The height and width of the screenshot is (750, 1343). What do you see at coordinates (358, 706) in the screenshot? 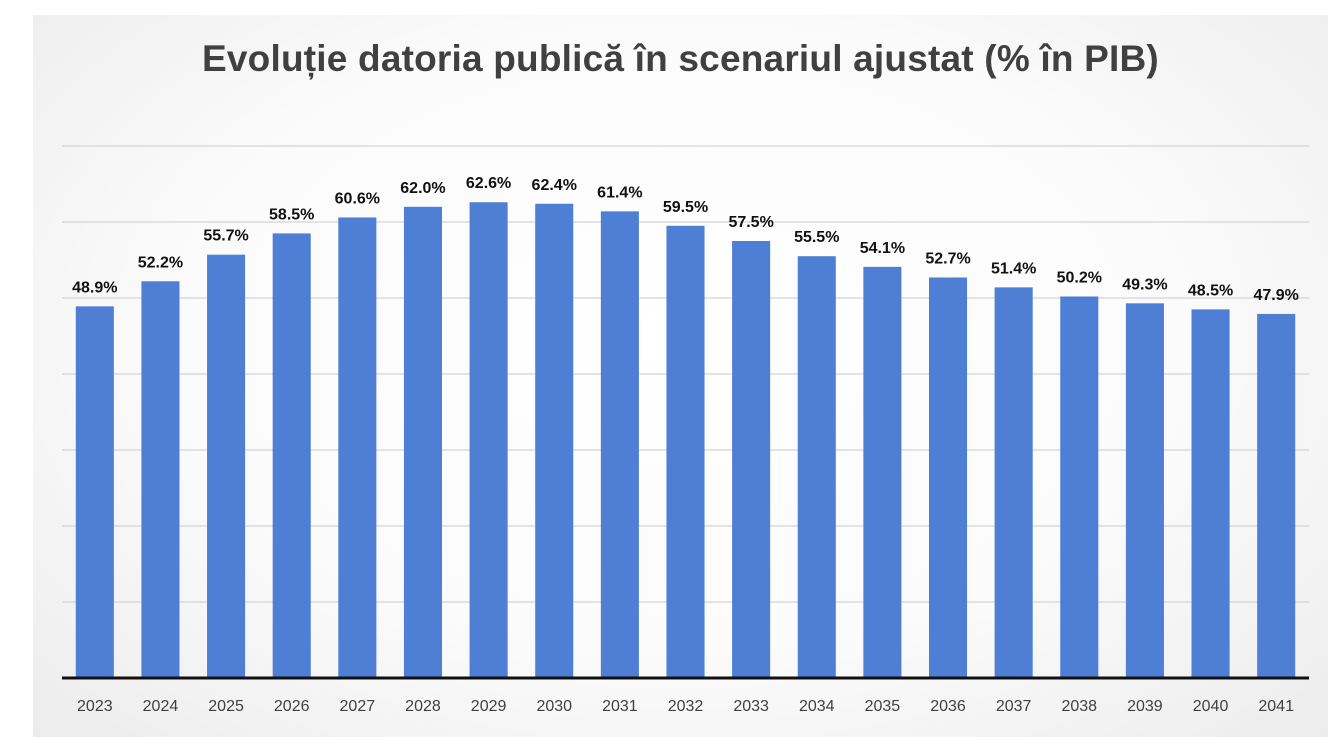
I see `x-tick-2027: 2027` at bounding box center [358, 706].